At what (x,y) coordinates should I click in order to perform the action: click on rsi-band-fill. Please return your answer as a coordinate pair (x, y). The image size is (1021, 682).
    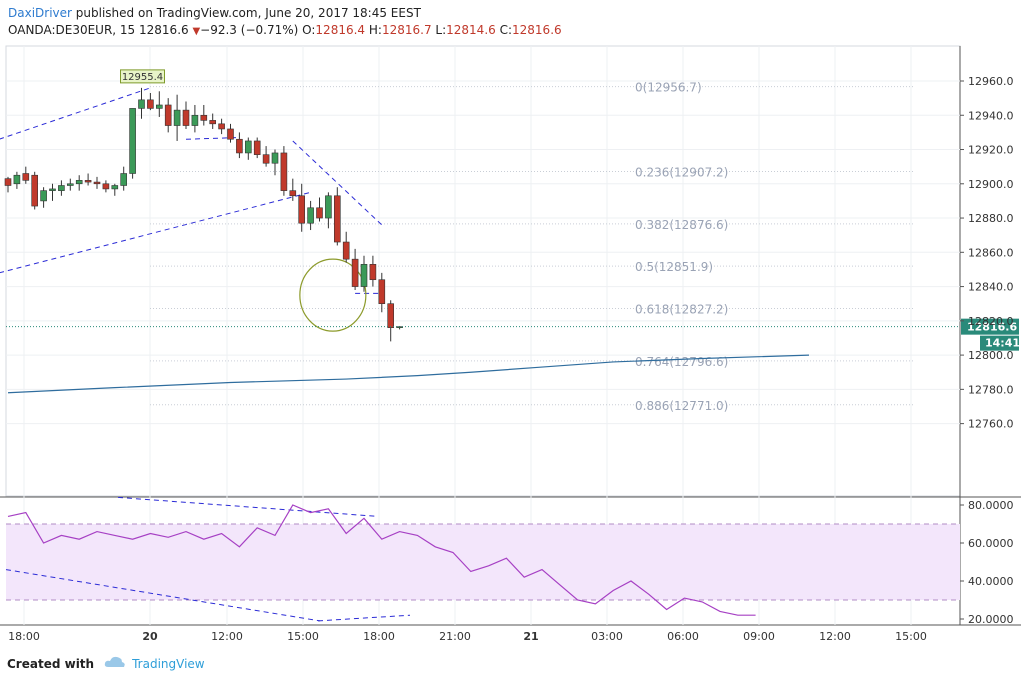
    Looking at the image, I should click on (483, 562).